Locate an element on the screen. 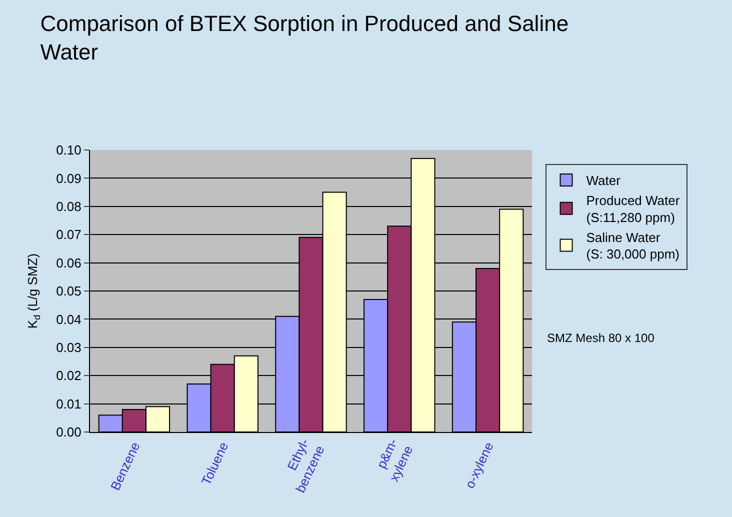 Image resolution: width=732 pixels, height=517 pixels. x-tick-label: p&m- xylene is located at coordinates (395, 460).